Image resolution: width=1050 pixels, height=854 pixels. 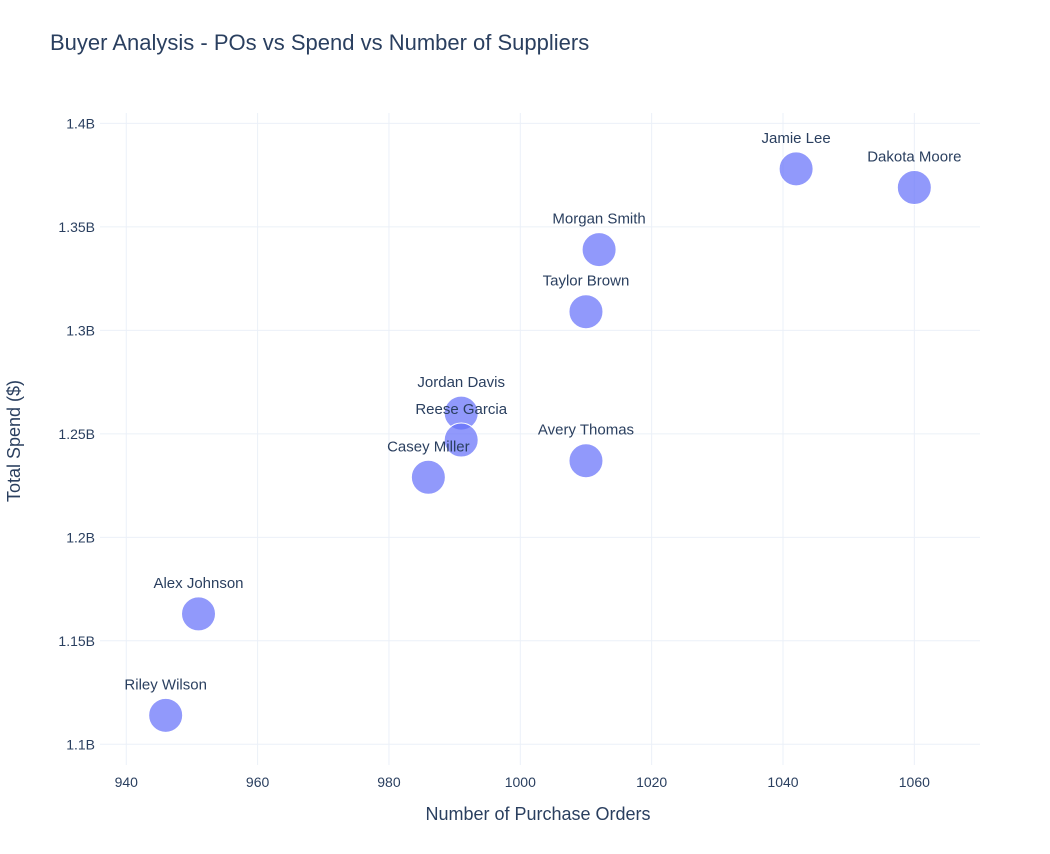 I want to click on point-label: Dakota Moore, so click(x=914, y=157).